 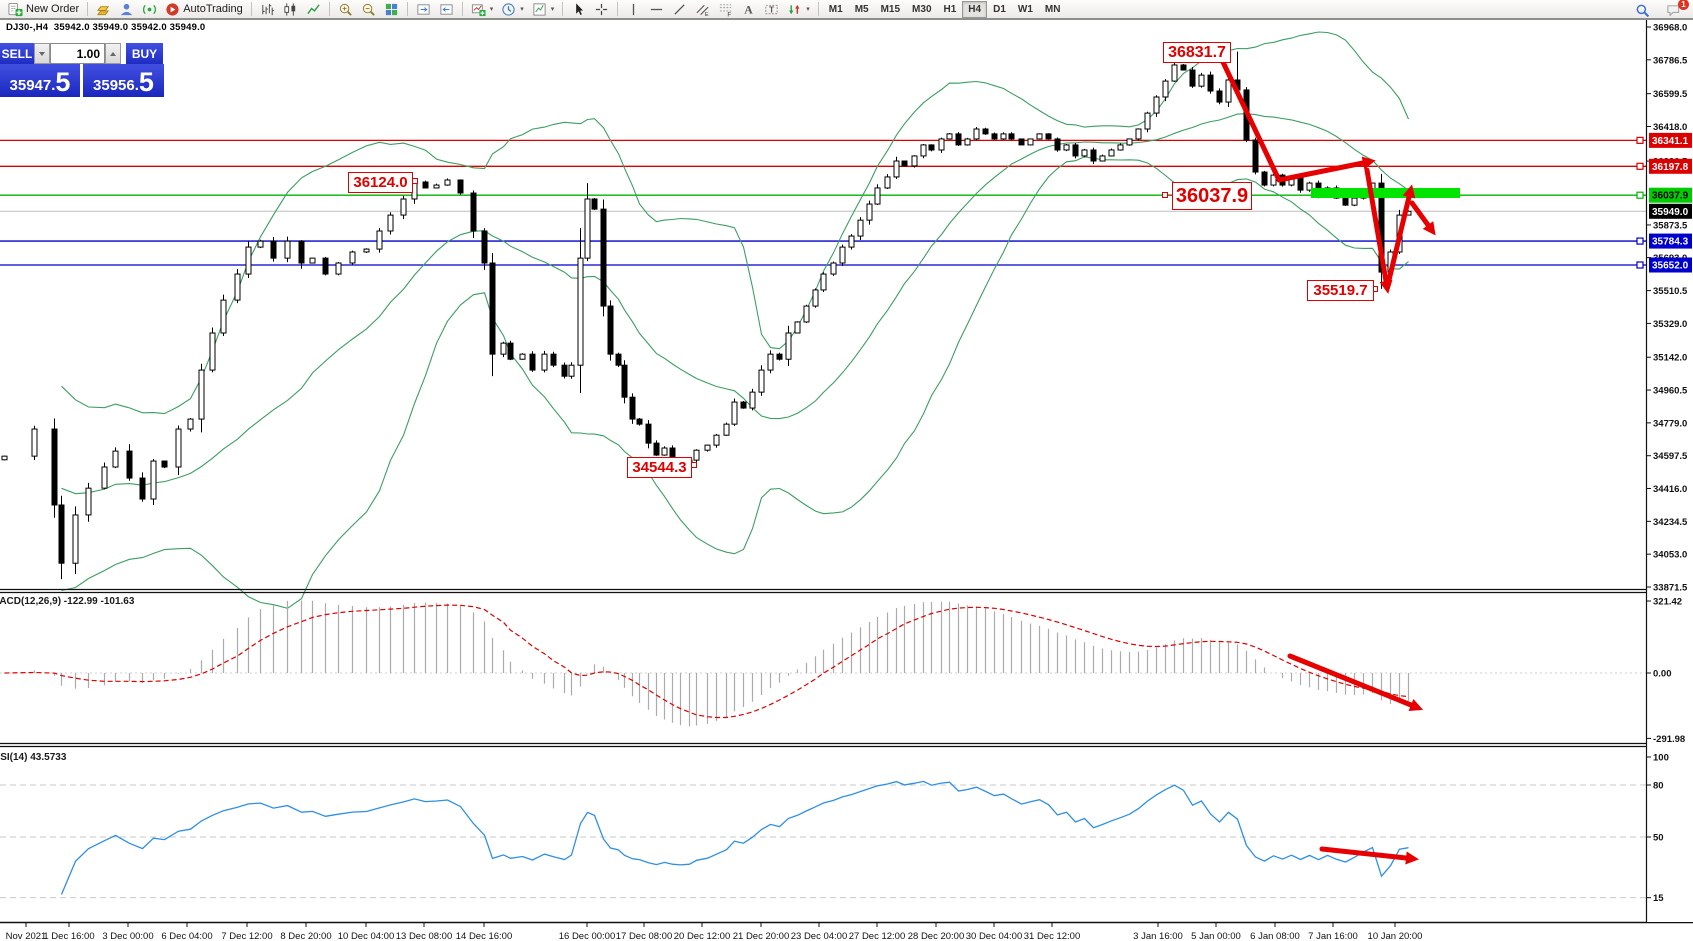 I want to click on trend-arrows, so click(x=1327, y=461).